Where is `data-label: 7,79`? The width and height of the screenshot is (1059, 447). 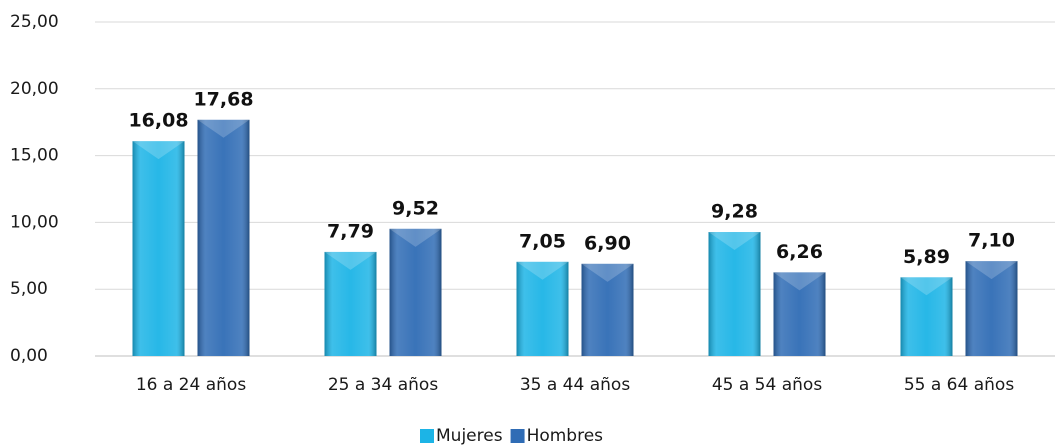 data-label: 7,79 is located at coordinates (350, 231).